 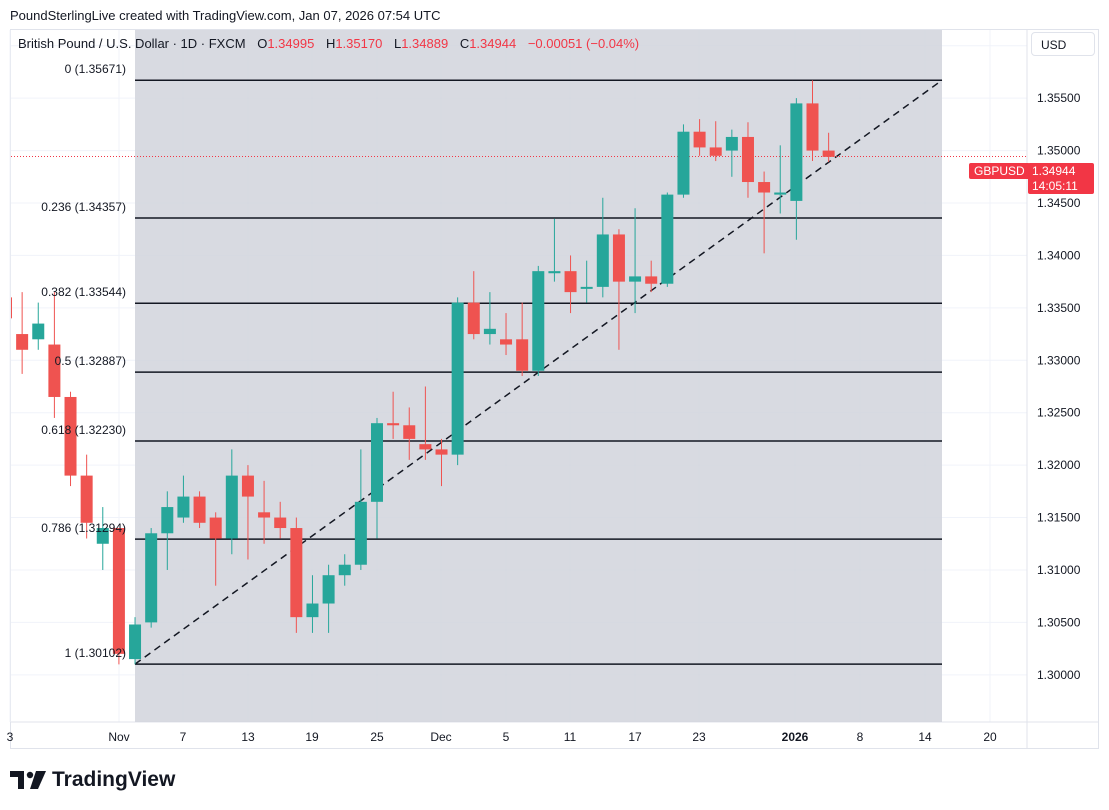 I want to click on fib-level-label: 1 (1.30102), so click(x=95, y=653).